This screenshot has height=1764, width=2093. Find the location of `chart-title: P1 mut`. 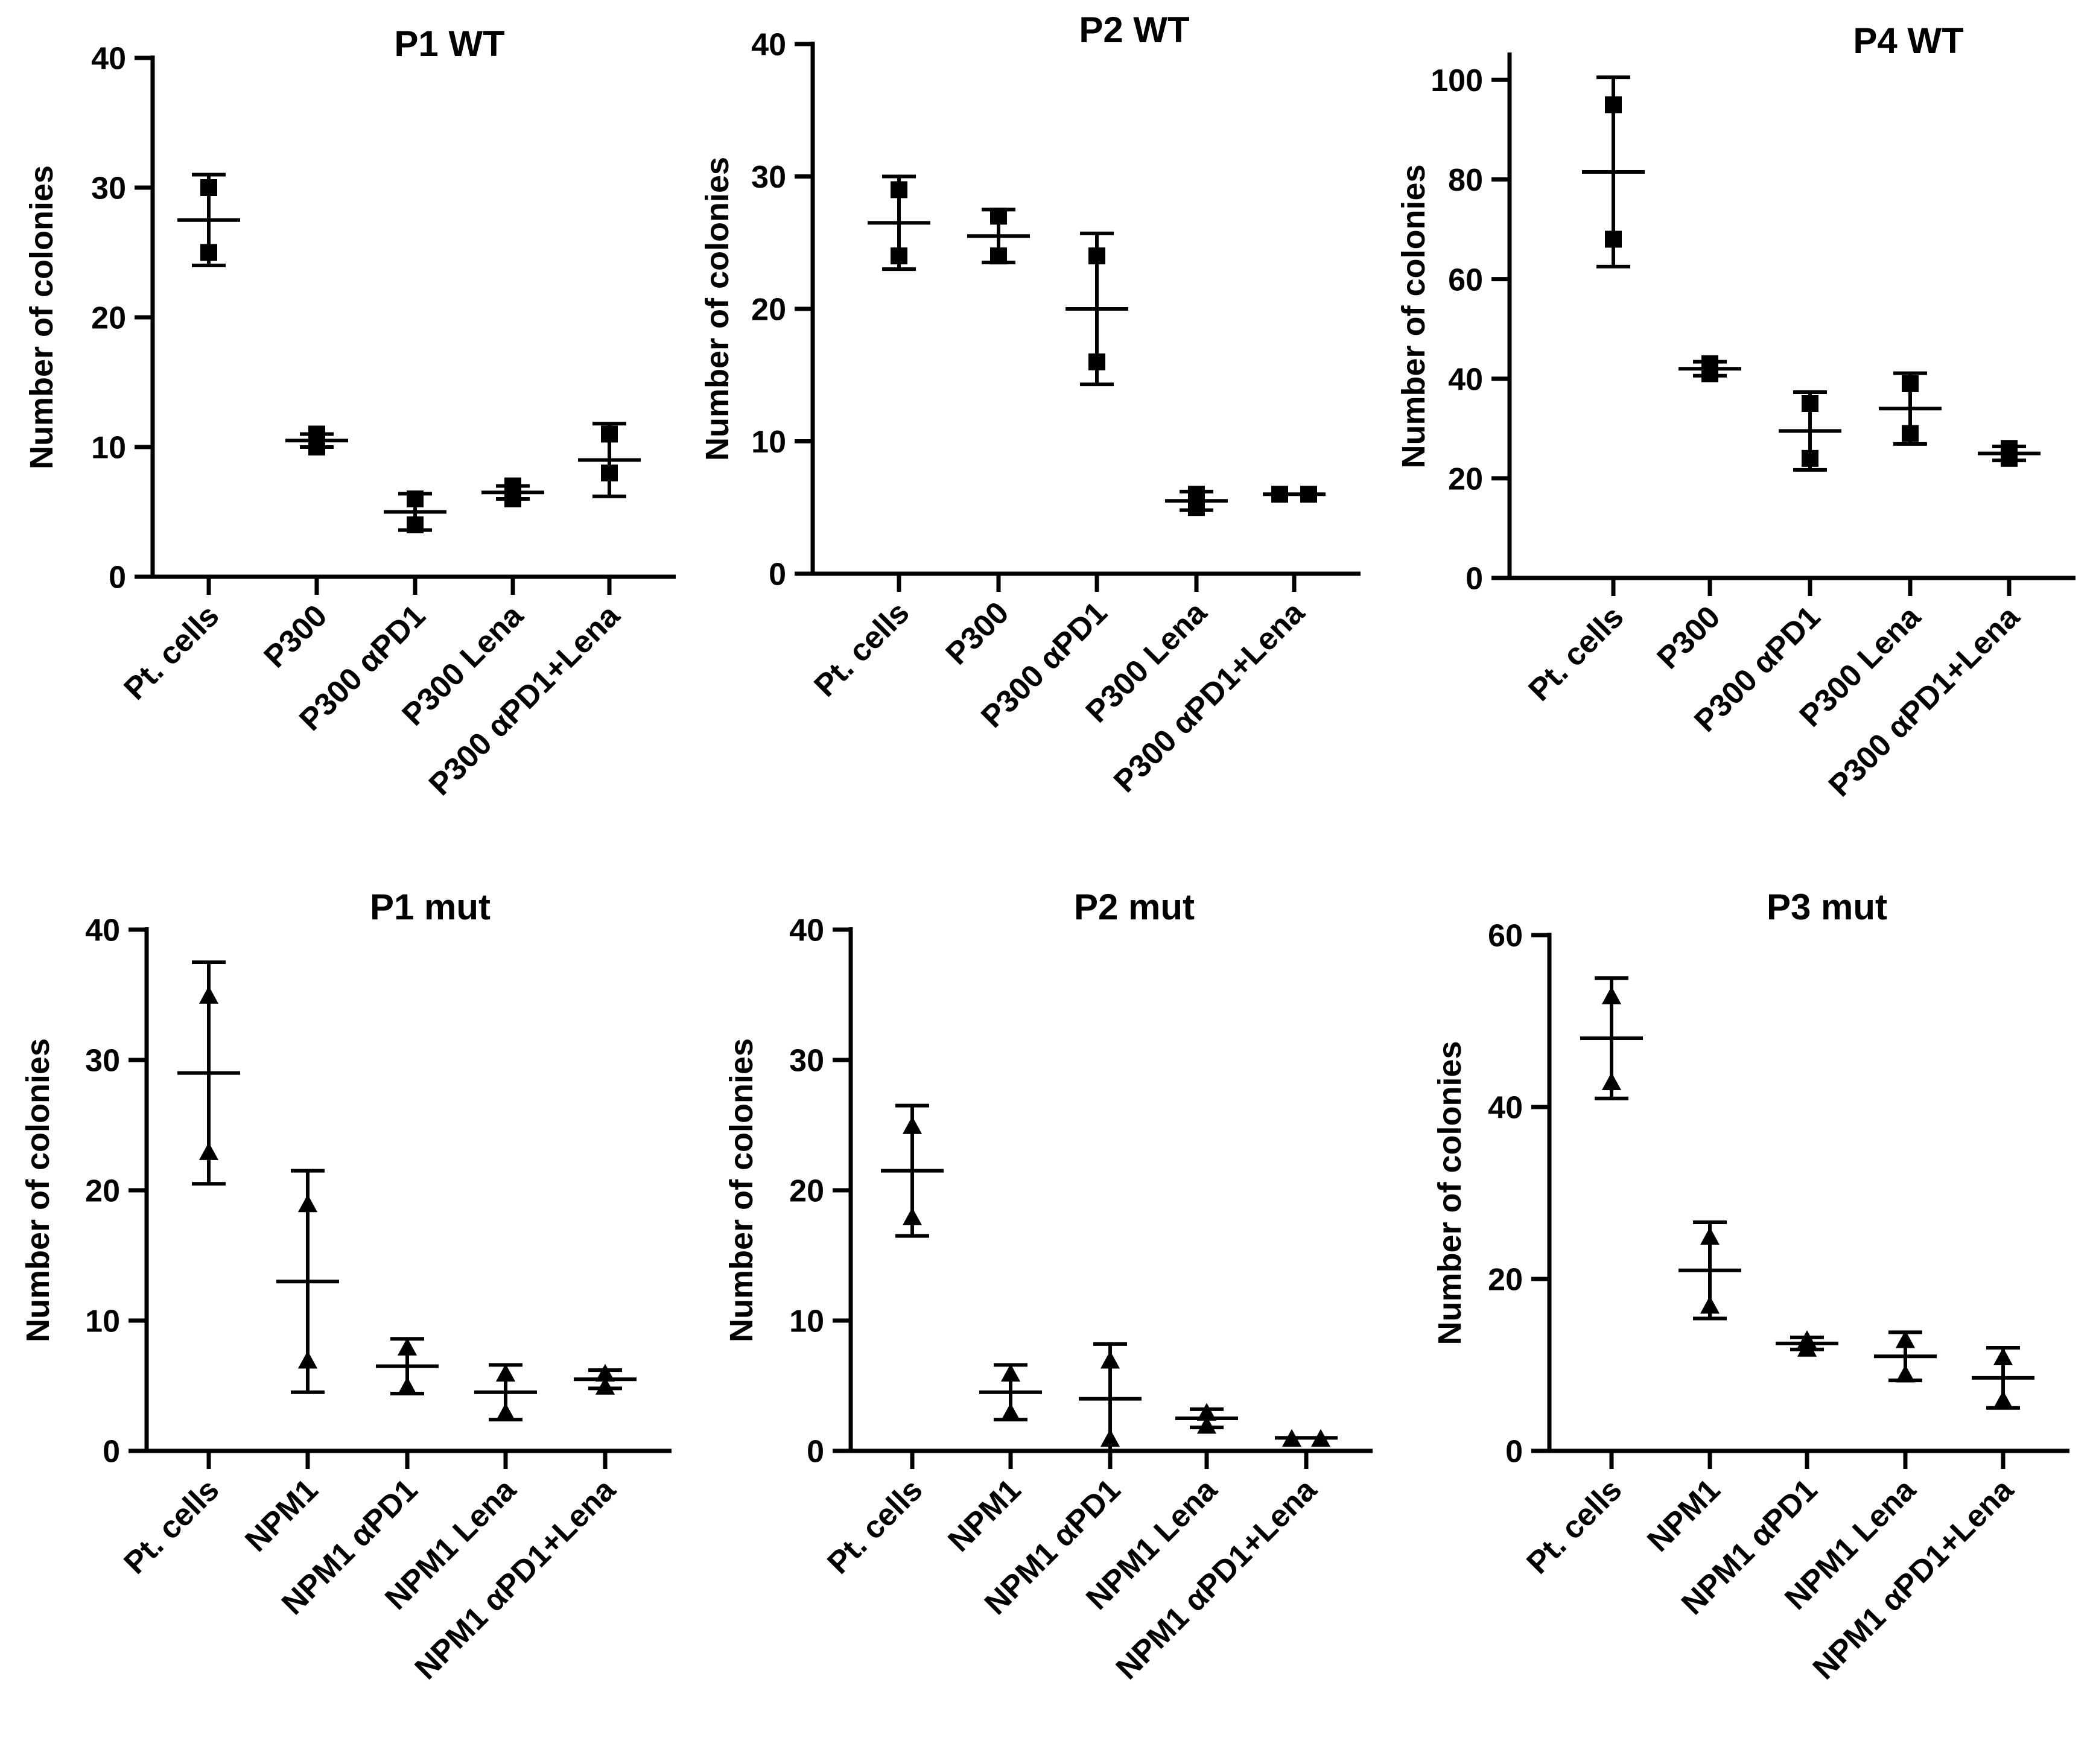

chart-title: P1 mut is located at coordinates (430, 907).